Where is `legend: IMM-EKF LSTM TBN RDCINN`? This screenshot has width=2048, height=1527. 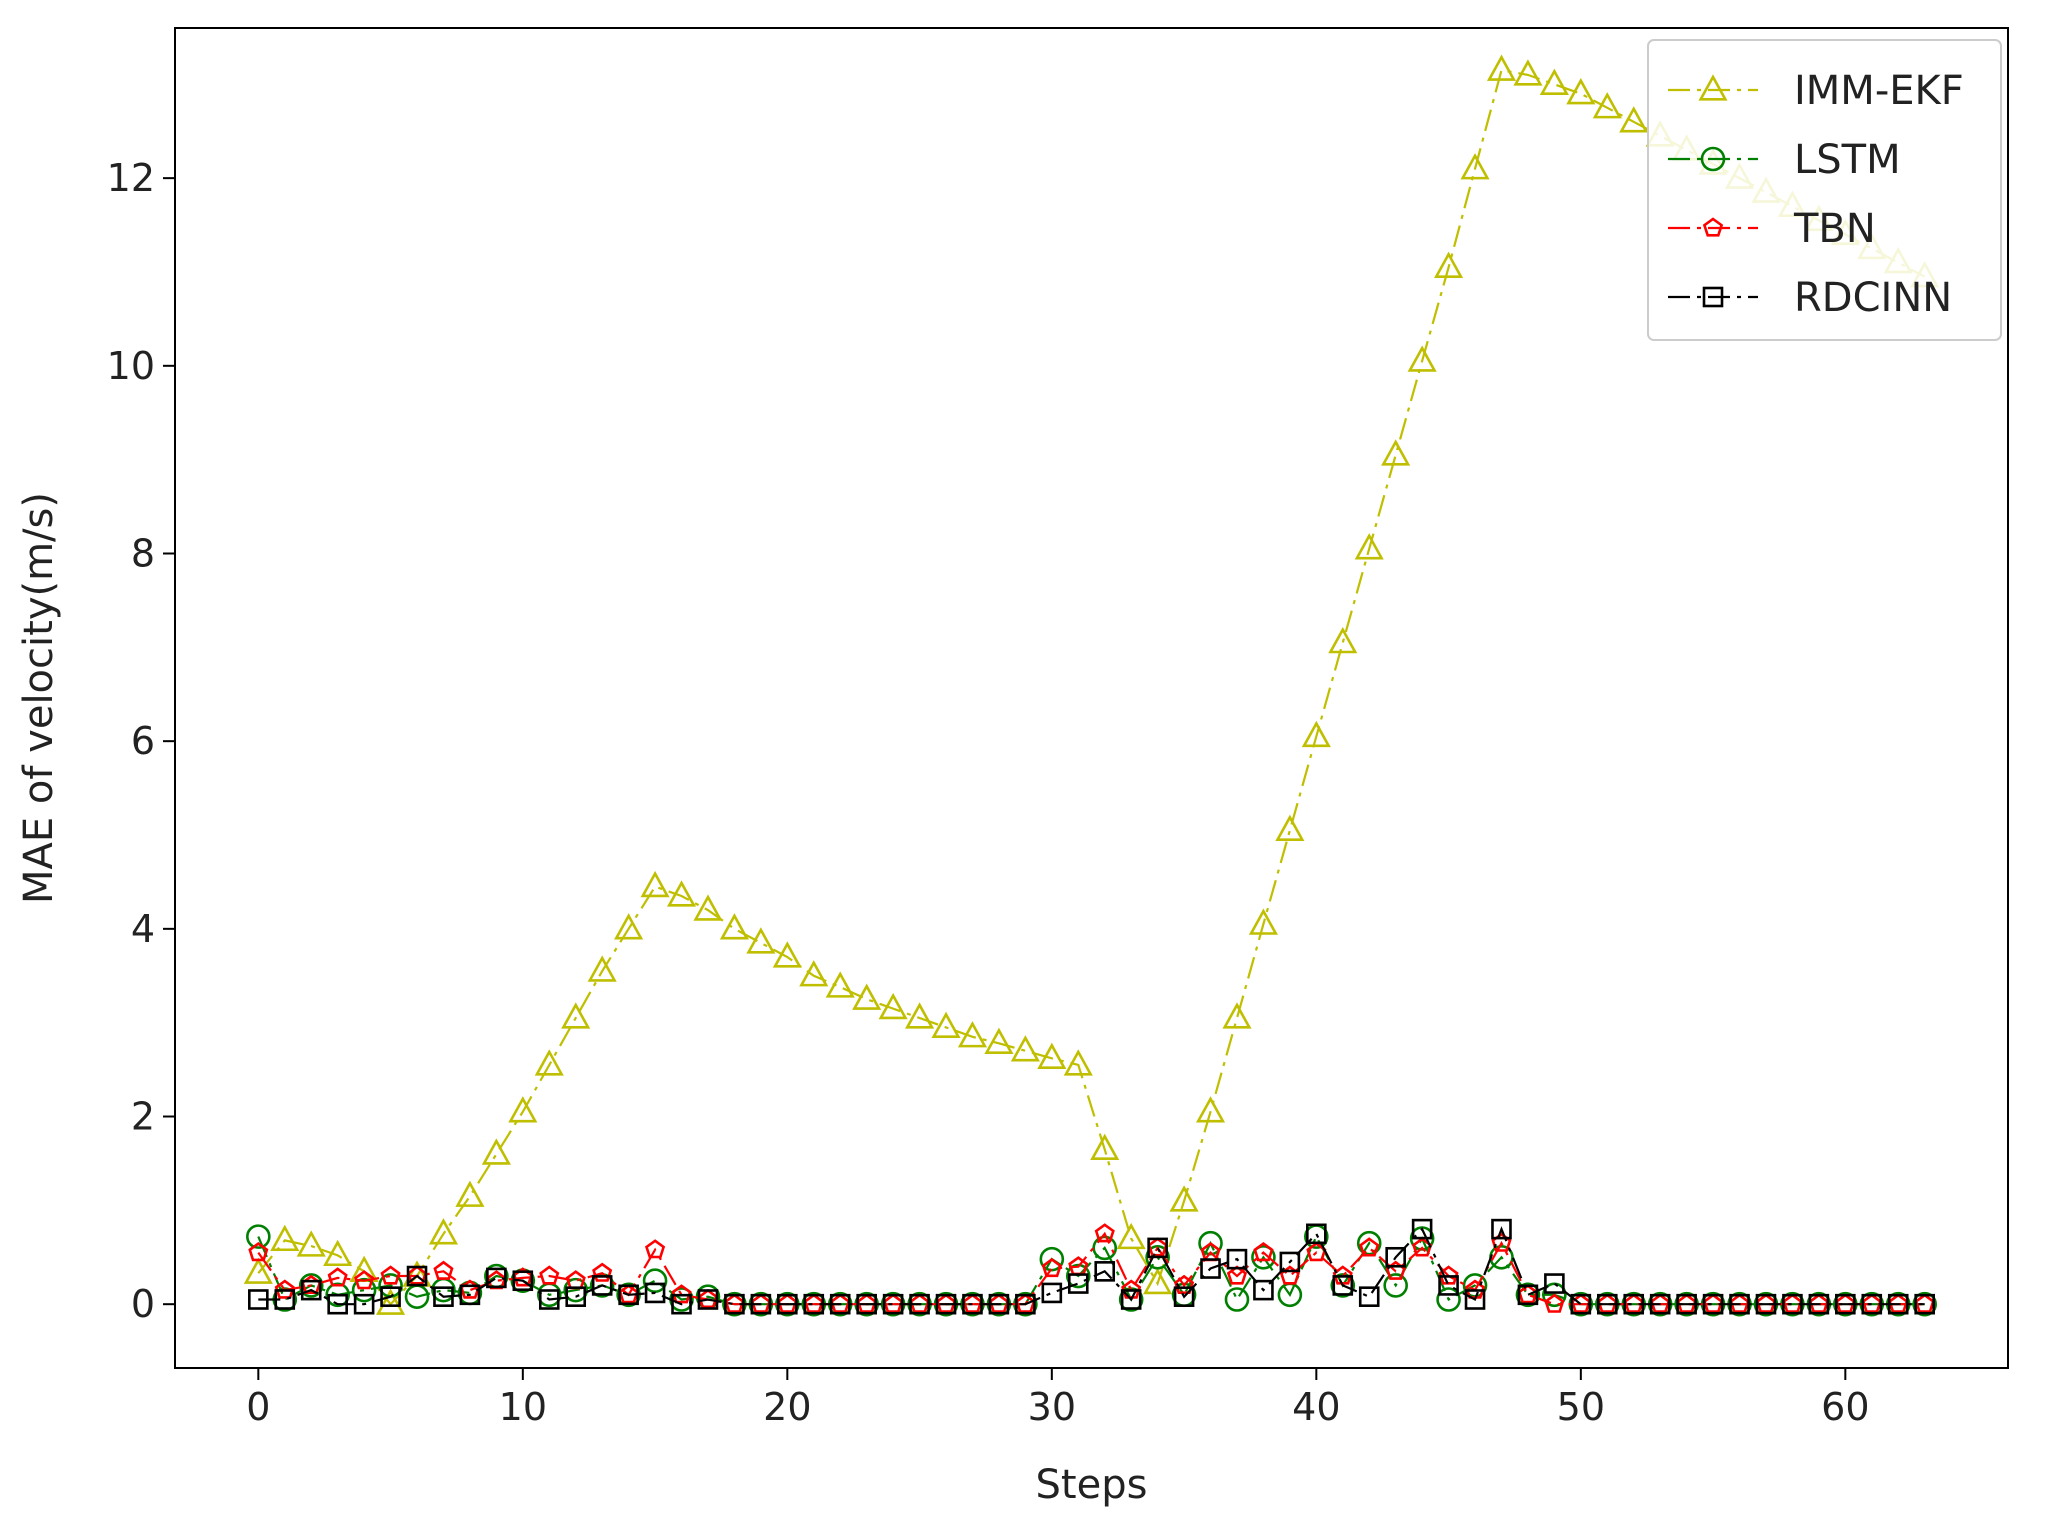
legend: IMM-EKF LSTM TBN RDCINN is located at coordinates (1824, 190).